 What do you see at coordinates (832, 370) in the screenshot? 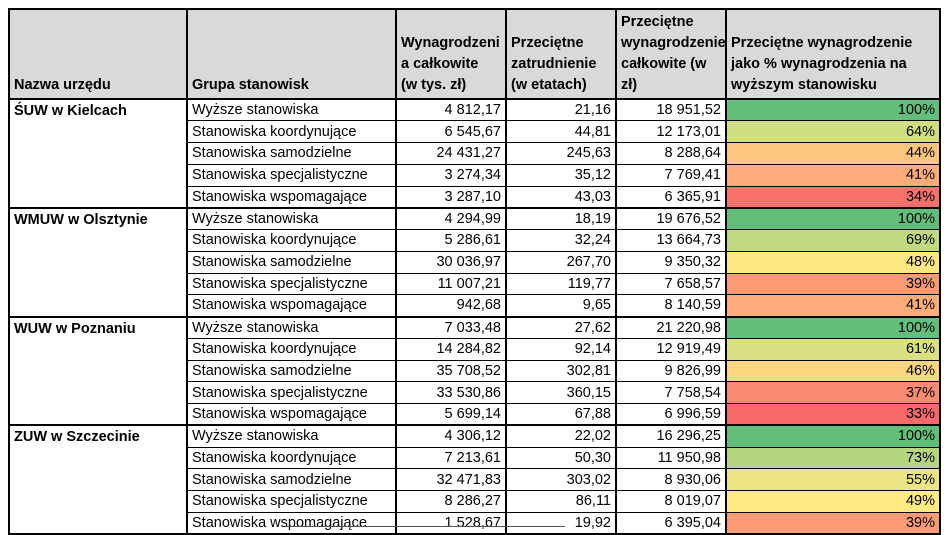
I see `pct-of-higher-cell: 46%` at bounding box center [832, 370].